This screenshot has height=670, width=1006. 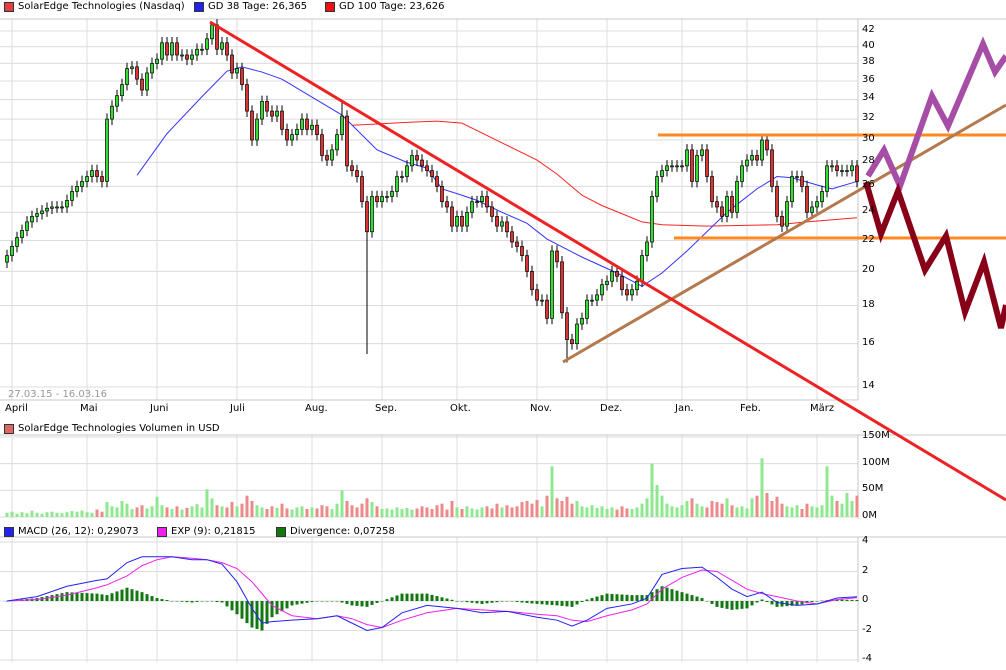 What do you see at coordinates (868, 138) in the screenshot?
I see `price-tick-label: 30` at bounding box center [868, 138].